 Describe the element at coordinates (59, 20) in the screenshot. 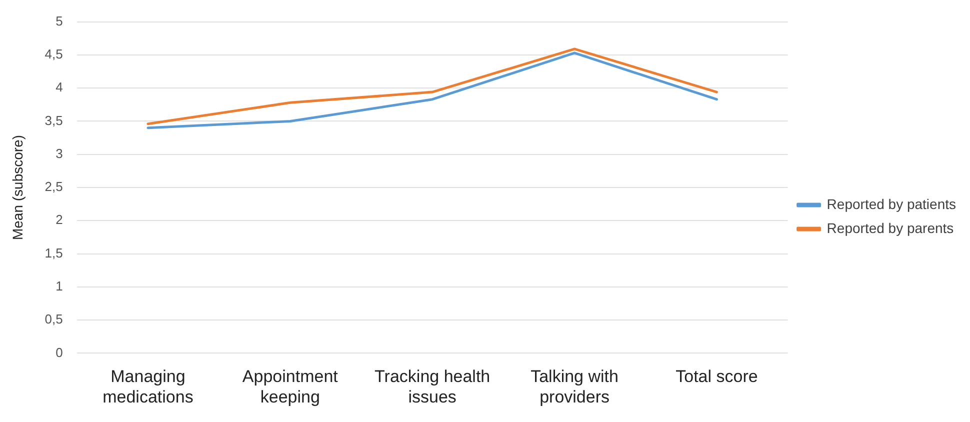

I see `y-tick-label: 5` at that location.